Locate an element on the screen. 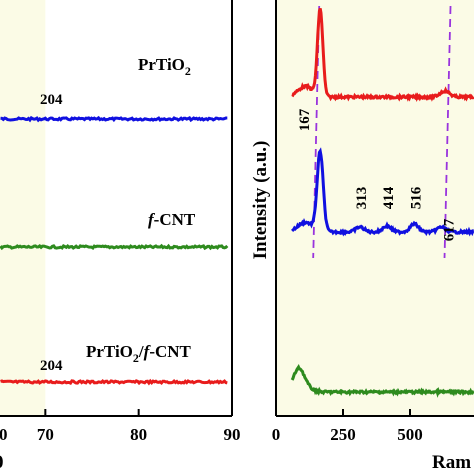 The image size is (474, 474). raman-x-axis-title-fragment: Ram is located at coordinates (451, 462).